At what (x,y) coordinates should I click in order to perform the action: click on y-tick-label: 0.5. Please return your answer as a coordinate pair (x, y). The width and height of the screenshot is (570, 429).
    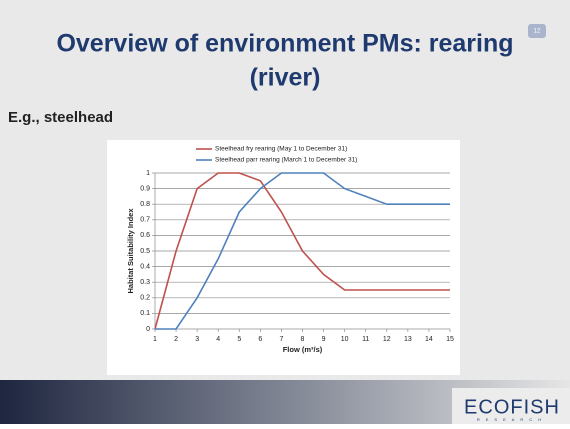
    Looking at the image, I should click on (145, 251).